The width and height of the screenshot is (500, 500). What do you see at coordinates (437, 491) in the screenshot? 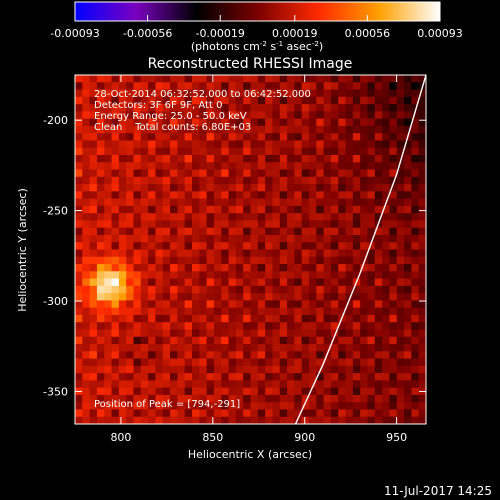
I see `footer-date: 11-Jul-2017 14:25` at bounding box center [437, 491].